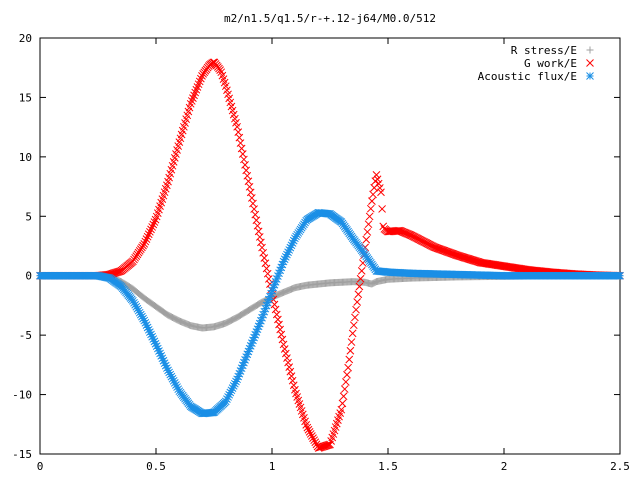 The height and width of the screenshot is (480, 640). What do you see at coordinates (22, 454) in the screenshot?
I see `y-tick-label: -15` at bounding box center [22, 454].